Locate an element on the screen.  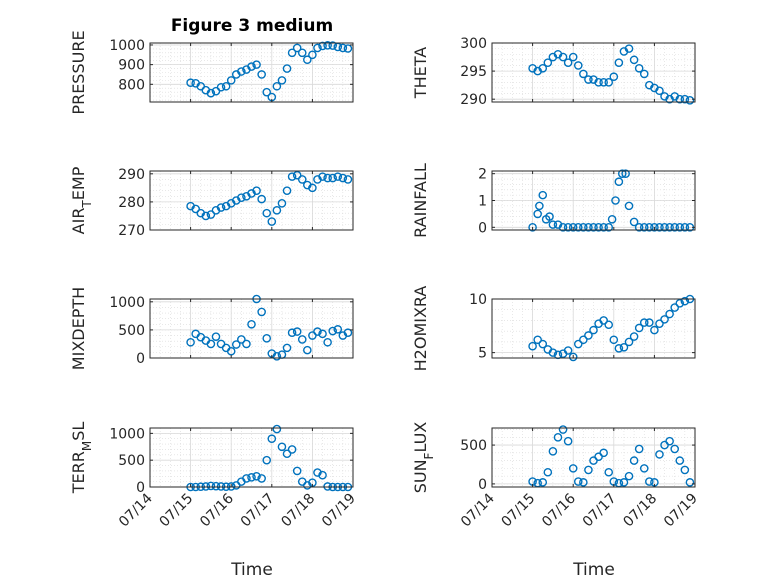
y-axis-label: MIXDEPTH is located at coordinates (78, 328).